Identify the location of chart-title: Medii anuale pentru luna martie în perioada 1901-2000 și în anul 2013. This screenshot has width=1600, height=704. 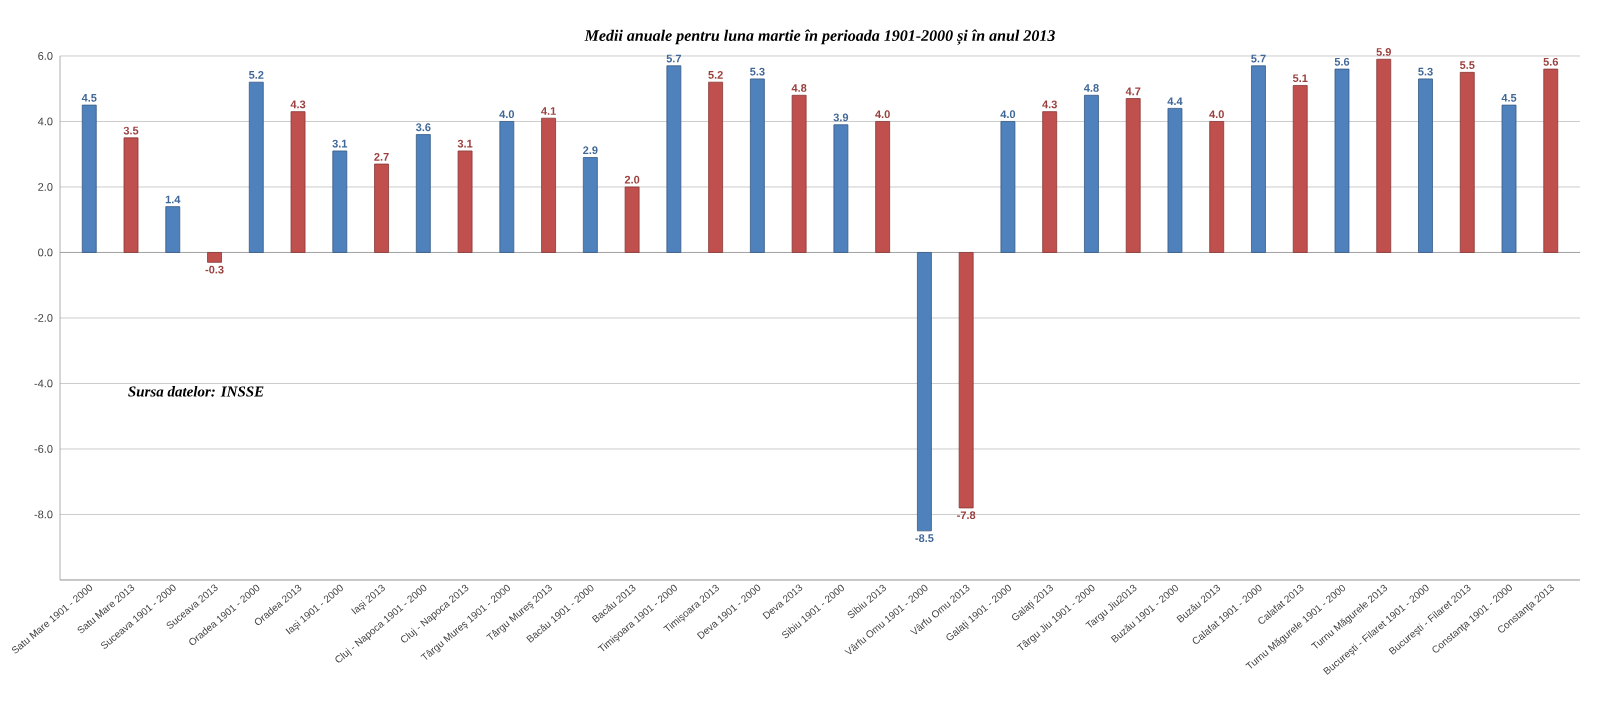
(819, 37).